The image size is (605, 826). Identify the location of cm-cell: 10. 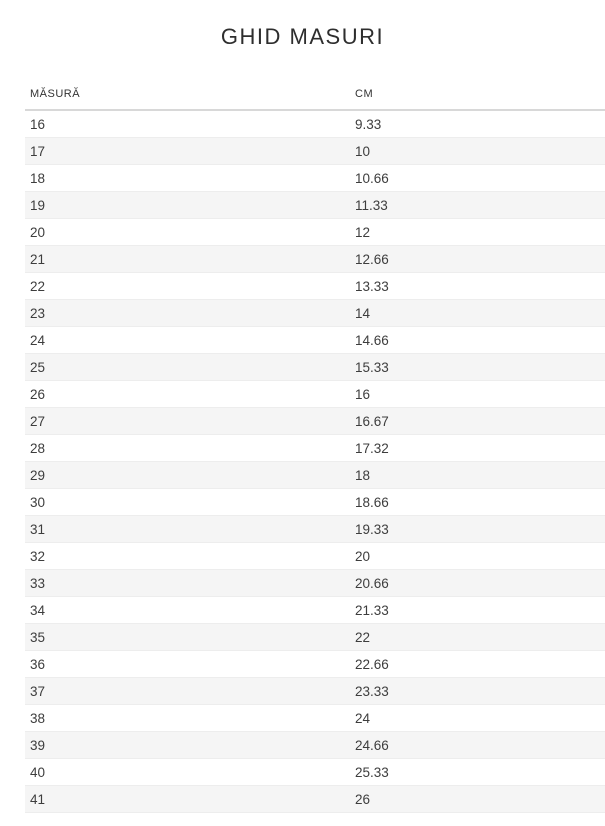
(477, 151).